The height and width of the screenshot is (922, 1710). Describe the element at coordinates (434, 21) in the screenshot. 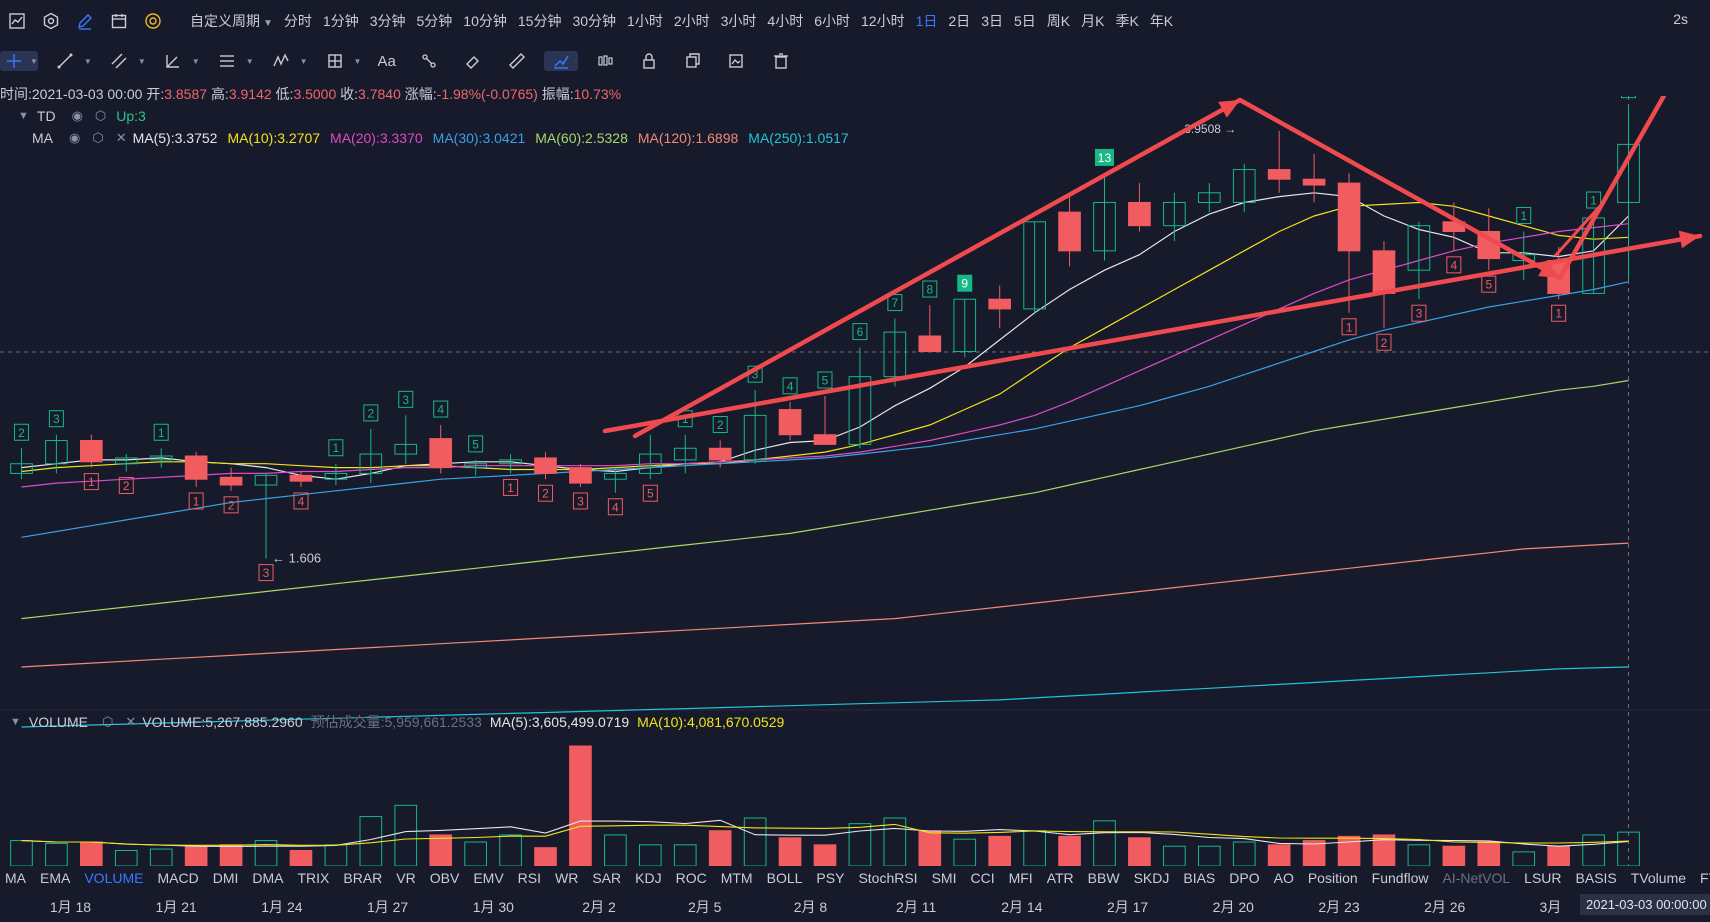

I see `period-3: 5分钟` at that location.